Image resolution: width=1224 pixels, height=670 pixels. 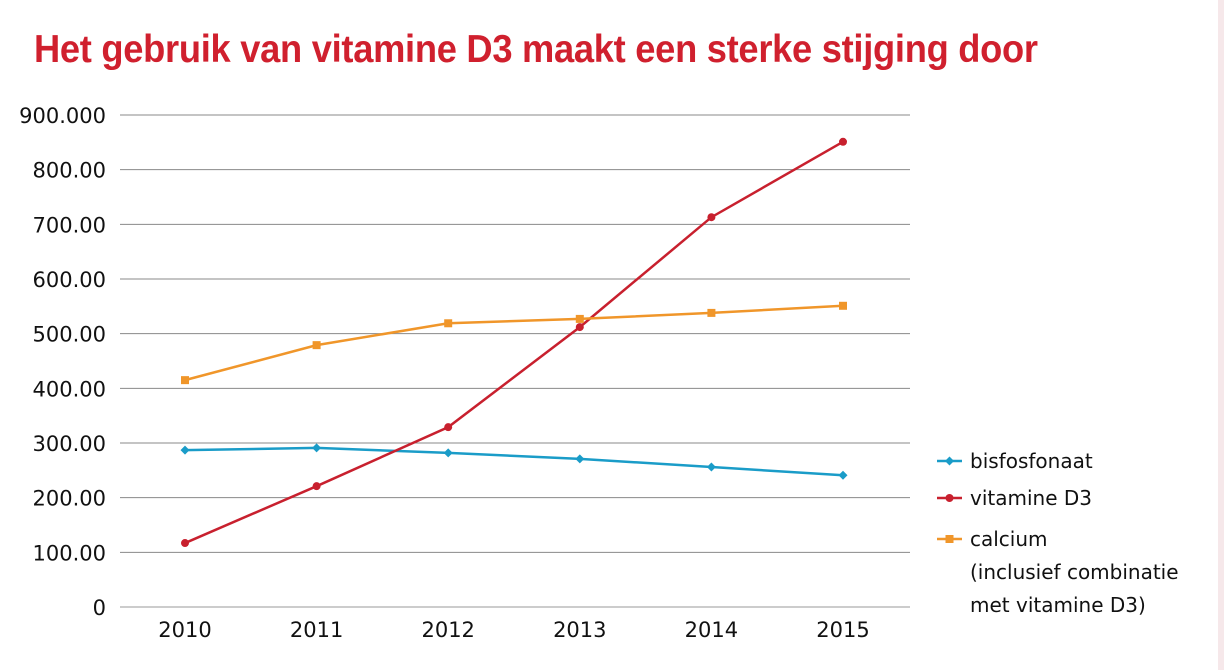 What do you see at coordinates (69, 171) in the screenshot?
I see `y-tick-label: 800.00` at bounding box center [69, 171].